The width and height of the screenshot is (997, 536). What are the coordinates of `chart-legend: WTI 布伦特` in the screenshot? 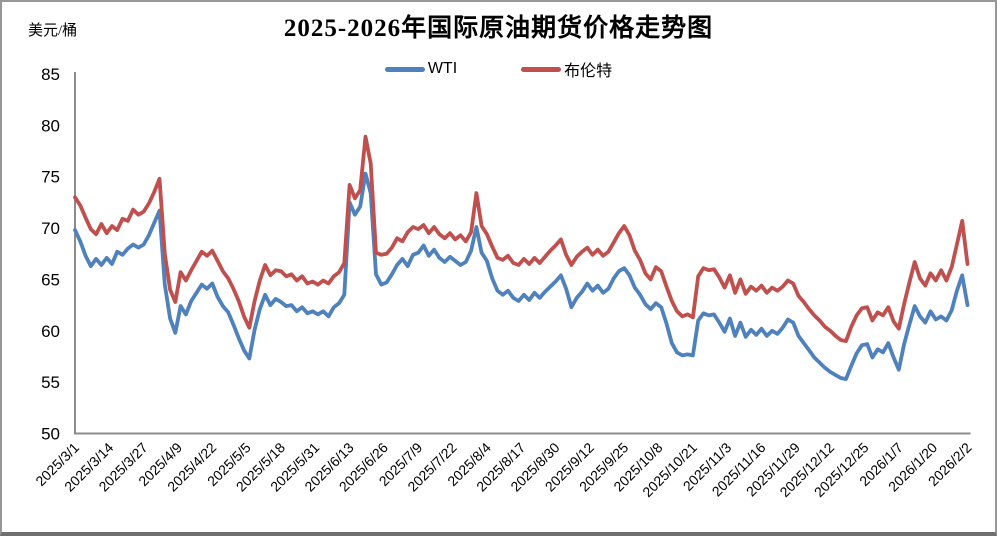 It's located at (498, 69).